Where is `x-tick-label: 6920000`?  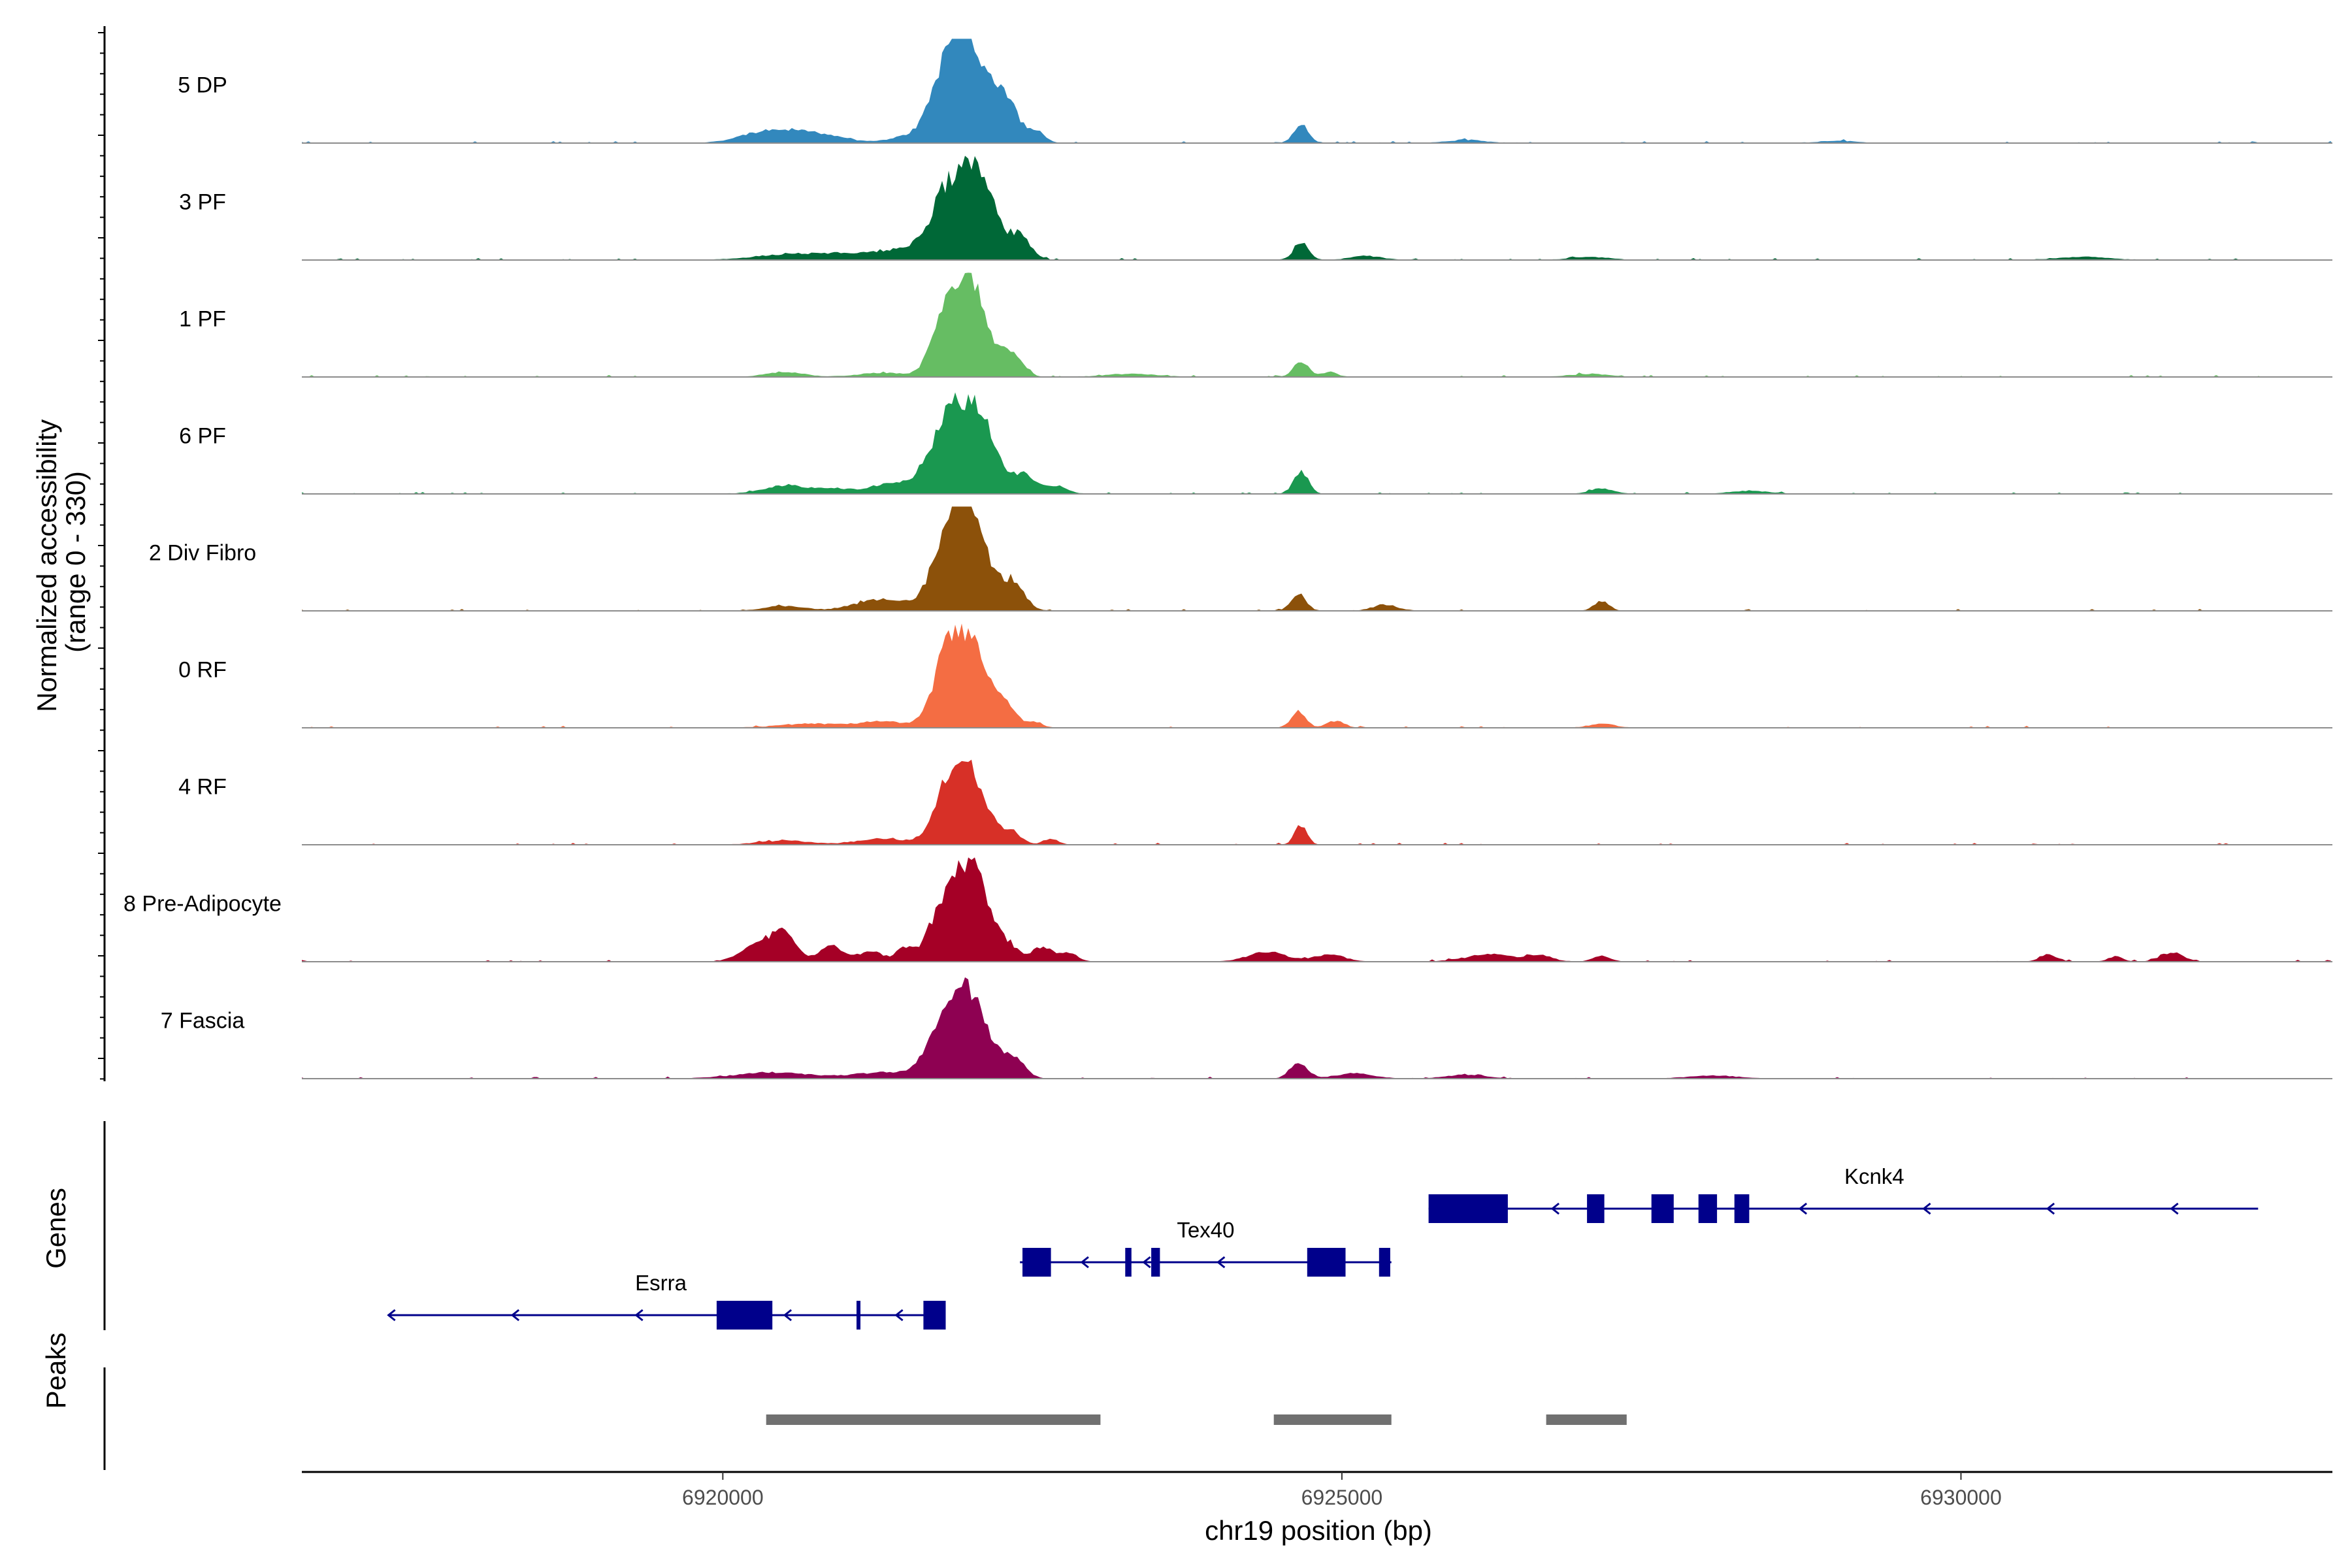
x-tick-label: 6920000 is located at coordinates (723, 1497).